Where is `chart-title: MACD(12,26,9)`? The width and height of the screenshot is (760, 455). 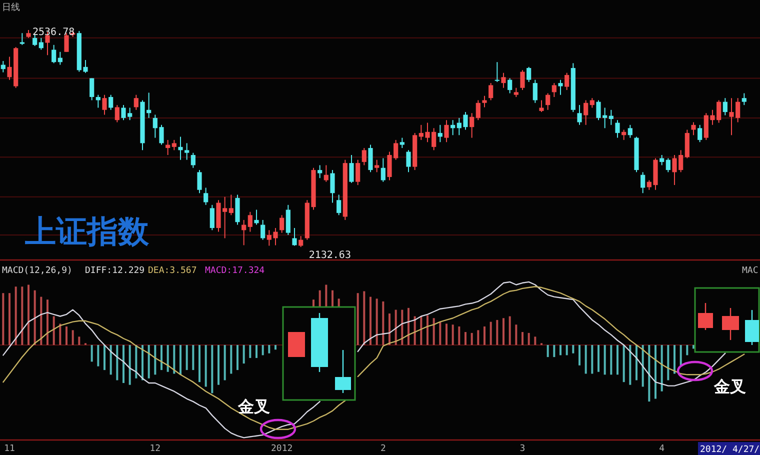 chart-title: MACD(12,26,9) is located at coordinates (37, 271).